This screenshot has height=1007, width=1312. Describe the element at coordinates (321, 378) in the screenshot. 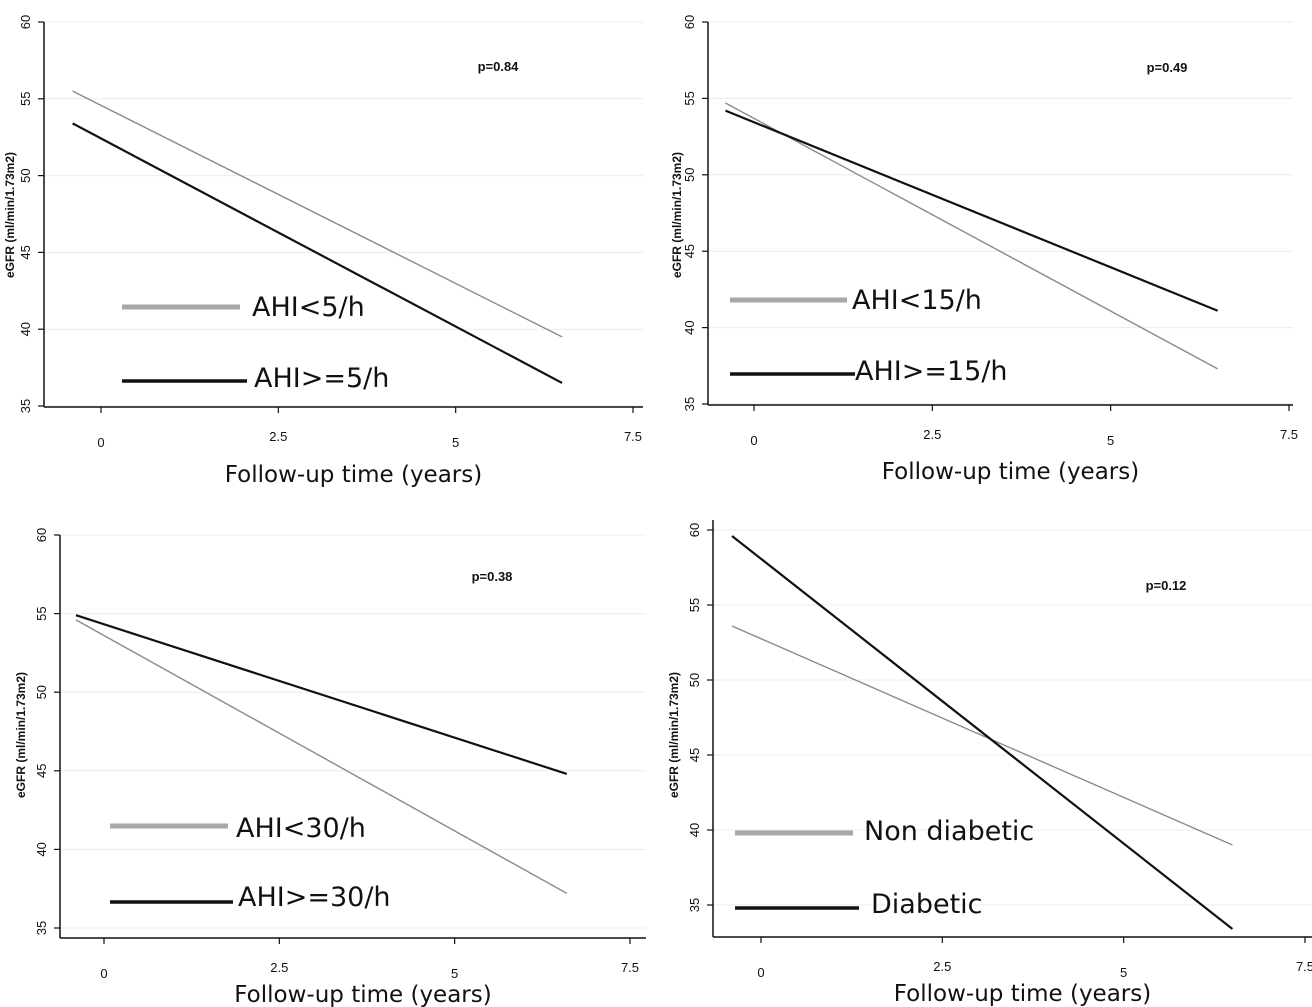

I see `legend-label: AHI>=5/h` at that location.